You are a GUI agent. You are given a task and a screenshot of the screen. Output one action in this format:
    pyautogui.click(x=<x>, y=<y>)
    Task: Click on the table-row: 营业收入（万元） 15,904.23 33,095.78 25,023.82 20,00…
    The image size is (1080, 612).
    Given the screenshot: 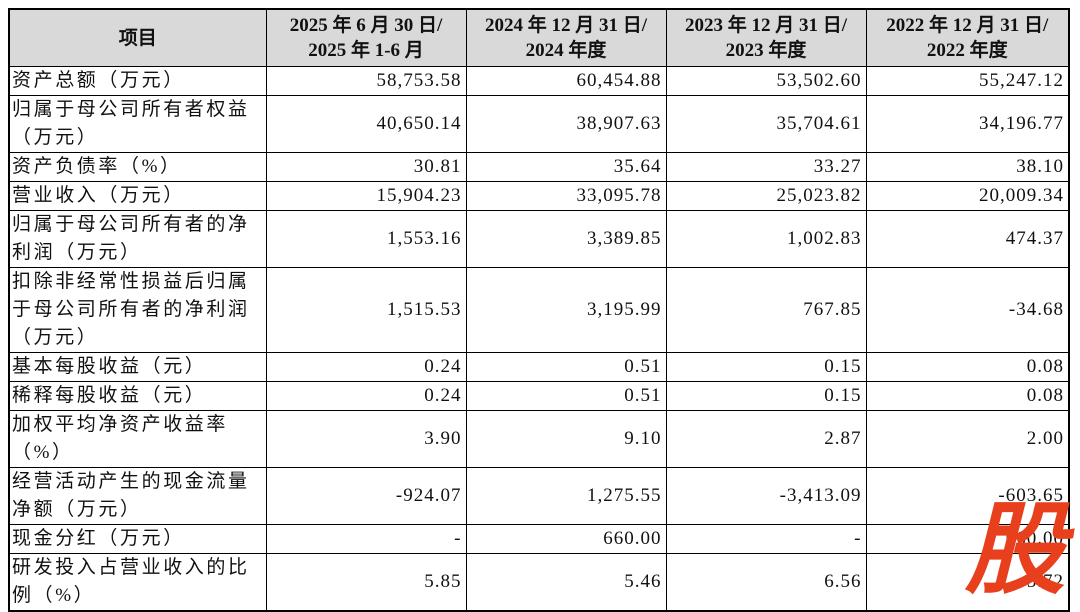 What is the action you would take?
    pyautogui.click(x=539, y=196)
    